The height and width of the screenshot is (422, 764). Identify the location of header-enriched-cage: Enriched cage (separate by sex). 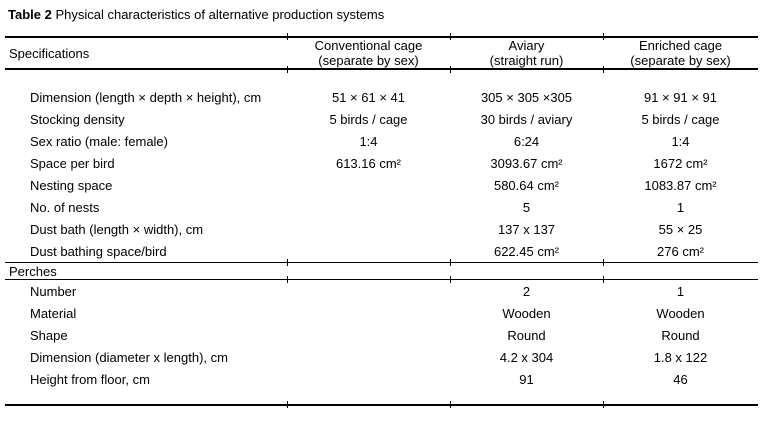
(680, 53).